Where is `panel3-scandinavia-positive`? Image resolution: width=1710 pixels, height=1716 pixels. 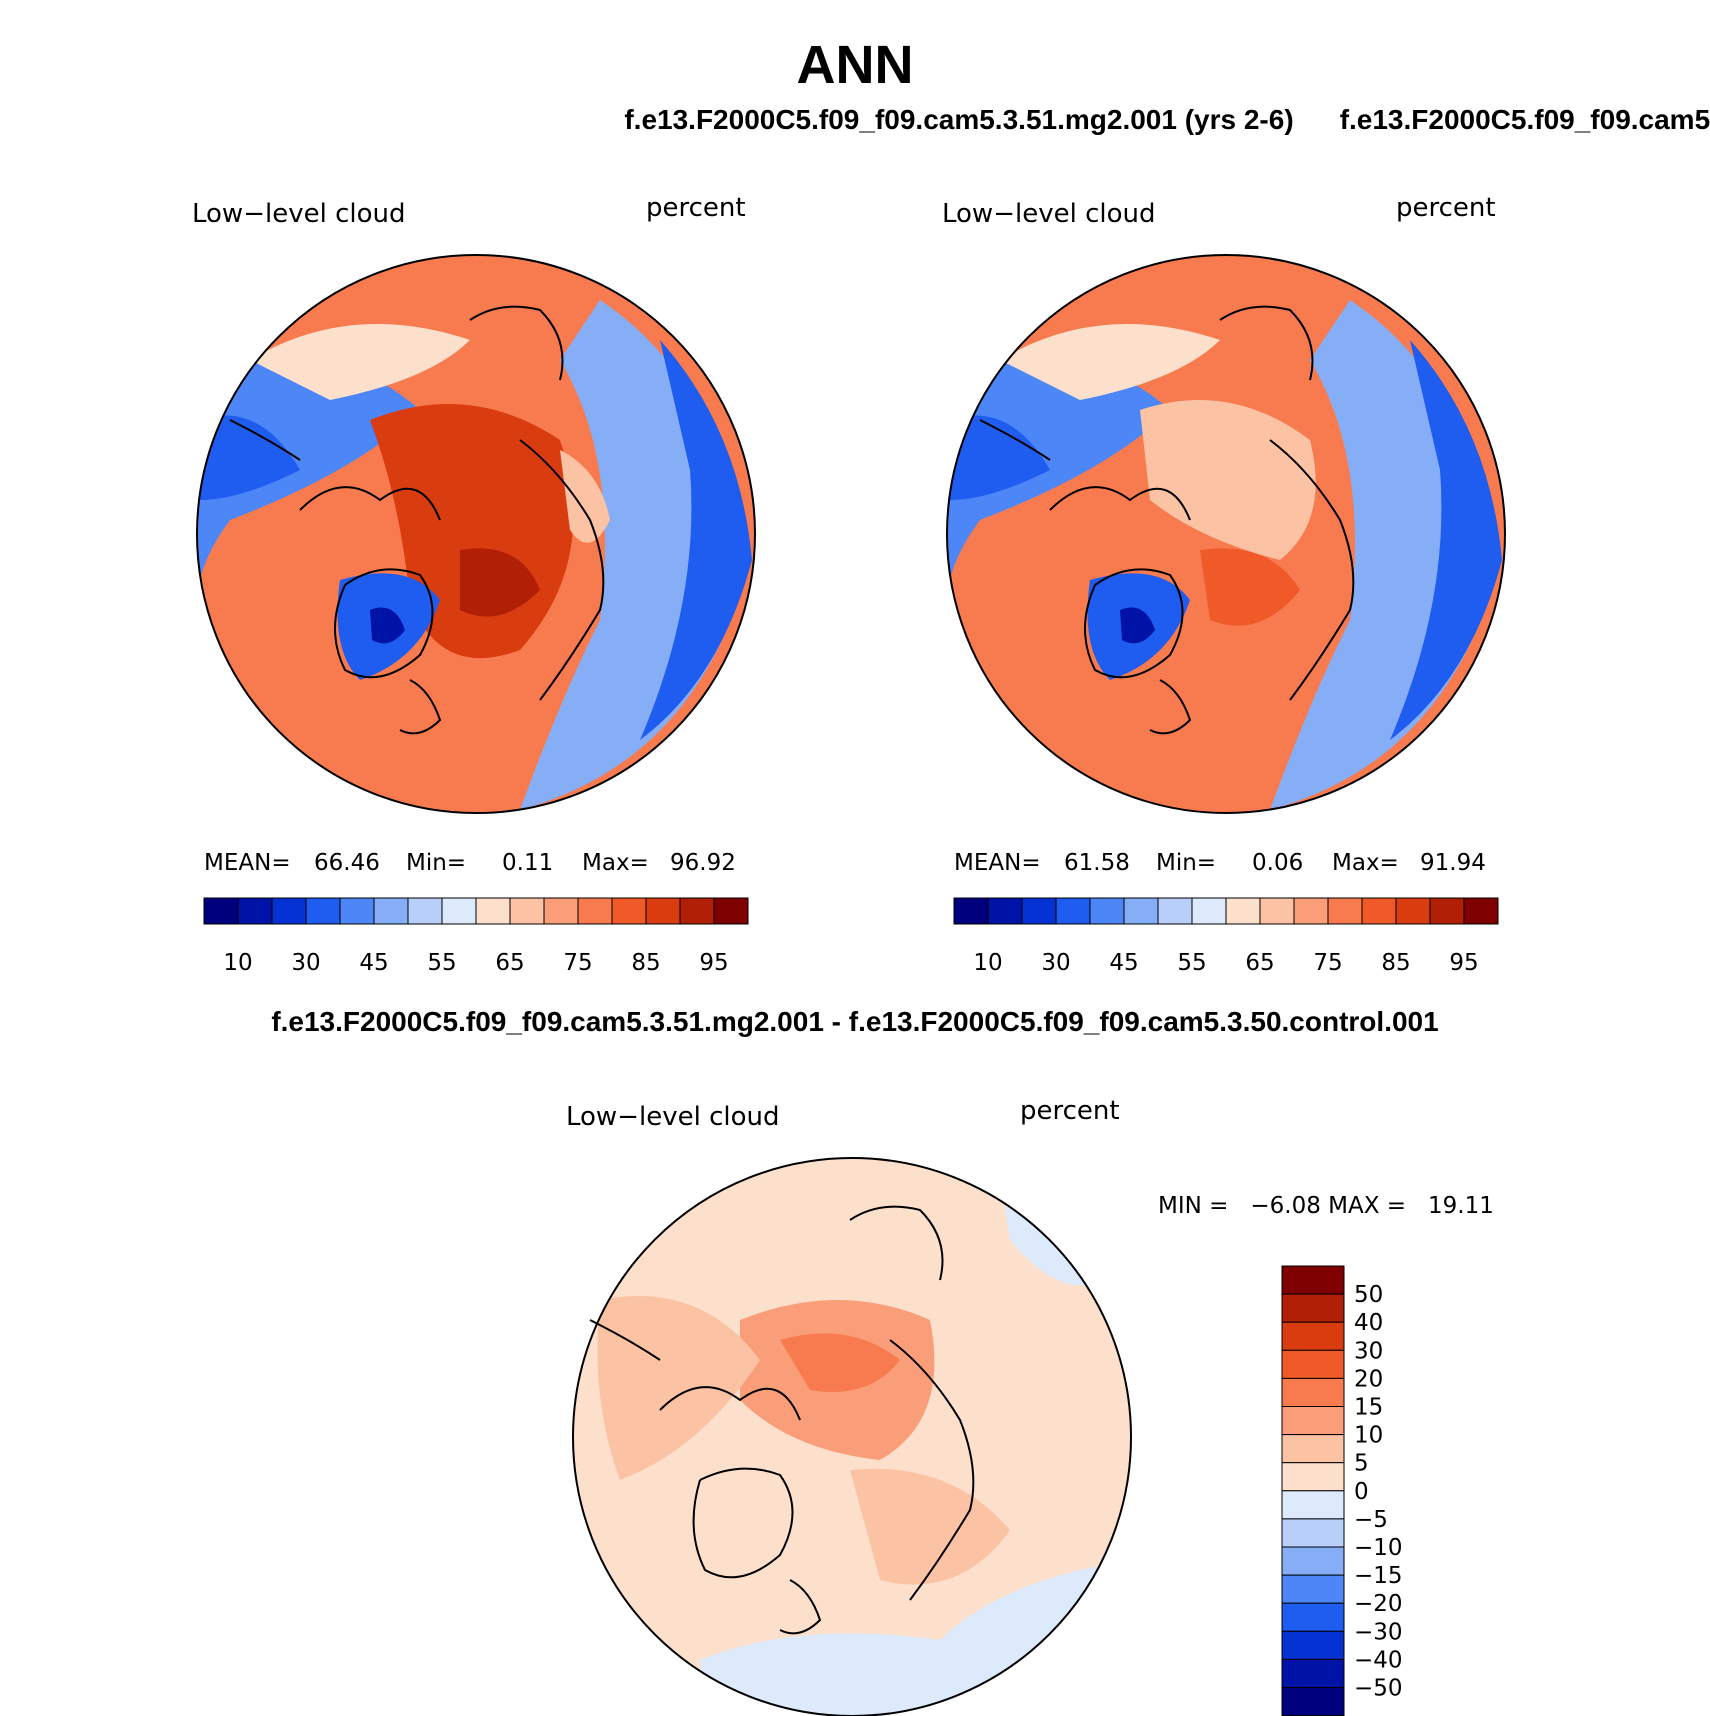 panel3-scandinavia-positive is located at coordinates (930, 1526).